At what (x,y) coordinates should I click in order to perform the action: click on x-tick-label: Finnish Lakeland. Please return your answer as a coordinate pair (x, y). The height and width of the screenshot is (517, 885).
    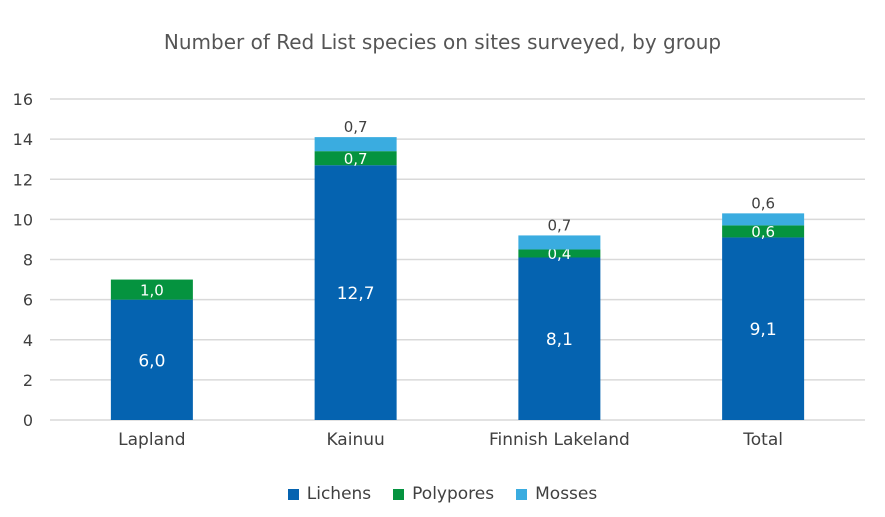
    Looking at the image, I should click on (559, 440).